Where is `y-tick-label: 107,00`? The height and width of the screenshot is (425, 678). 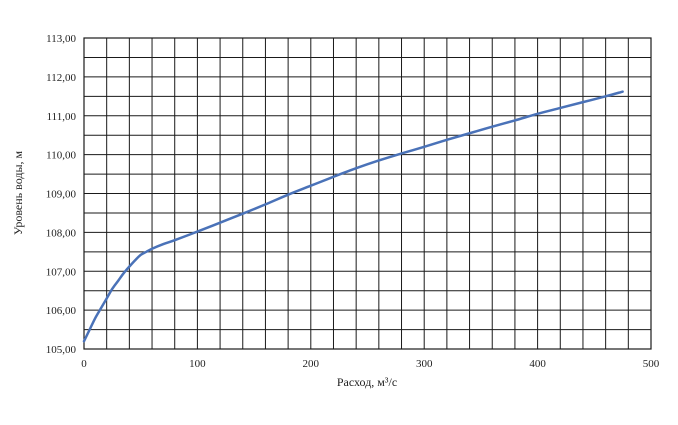 y-tick-label: 107,00 is located at coordinates (61, 272).